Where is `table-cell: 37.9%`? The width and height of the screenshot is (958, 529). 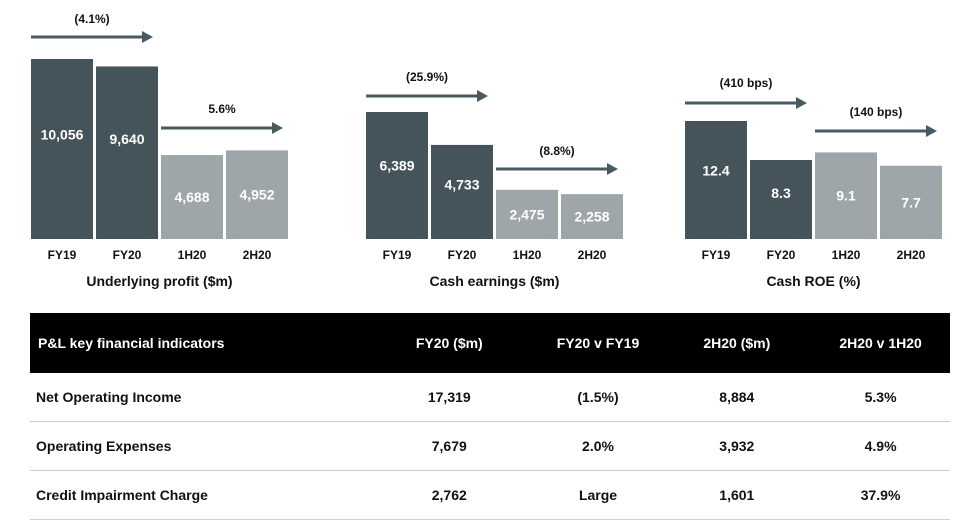
table-cell: 37.9% is located at coordinates (880, 495).